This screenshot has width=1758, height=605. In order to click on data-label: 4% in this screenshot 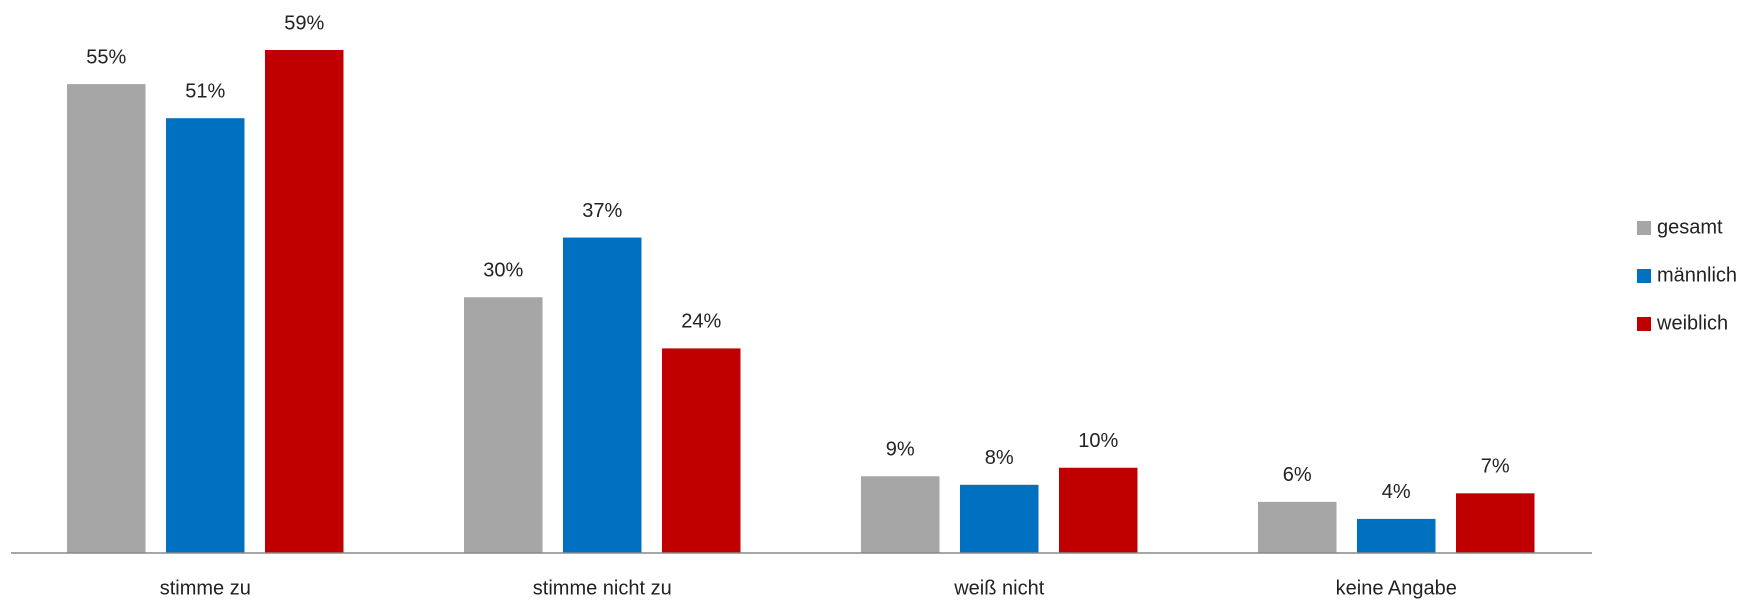, I will do `click(1396, 492)`.